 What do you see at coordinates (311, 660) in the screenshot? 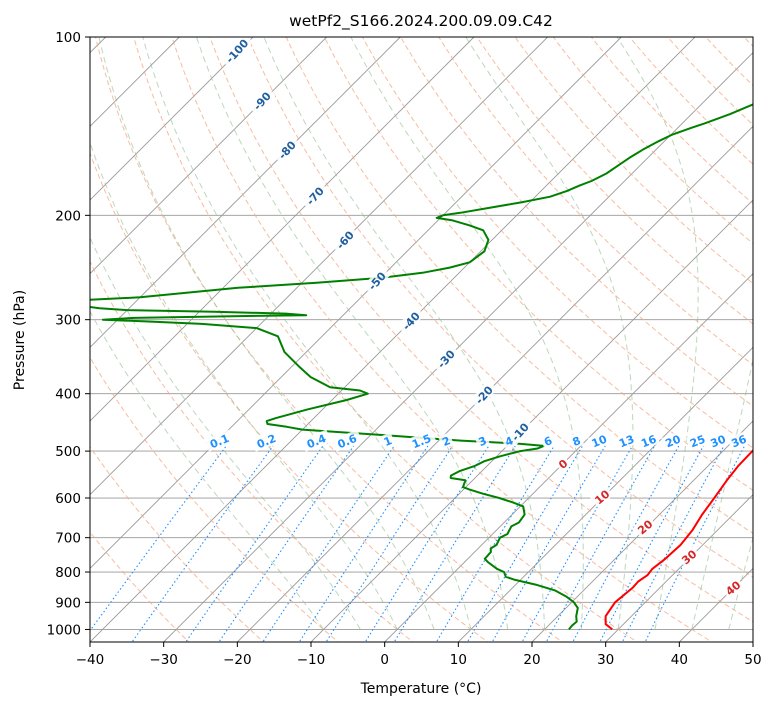
I see `x-tick-label: −10` at bounding box center [311, 660].